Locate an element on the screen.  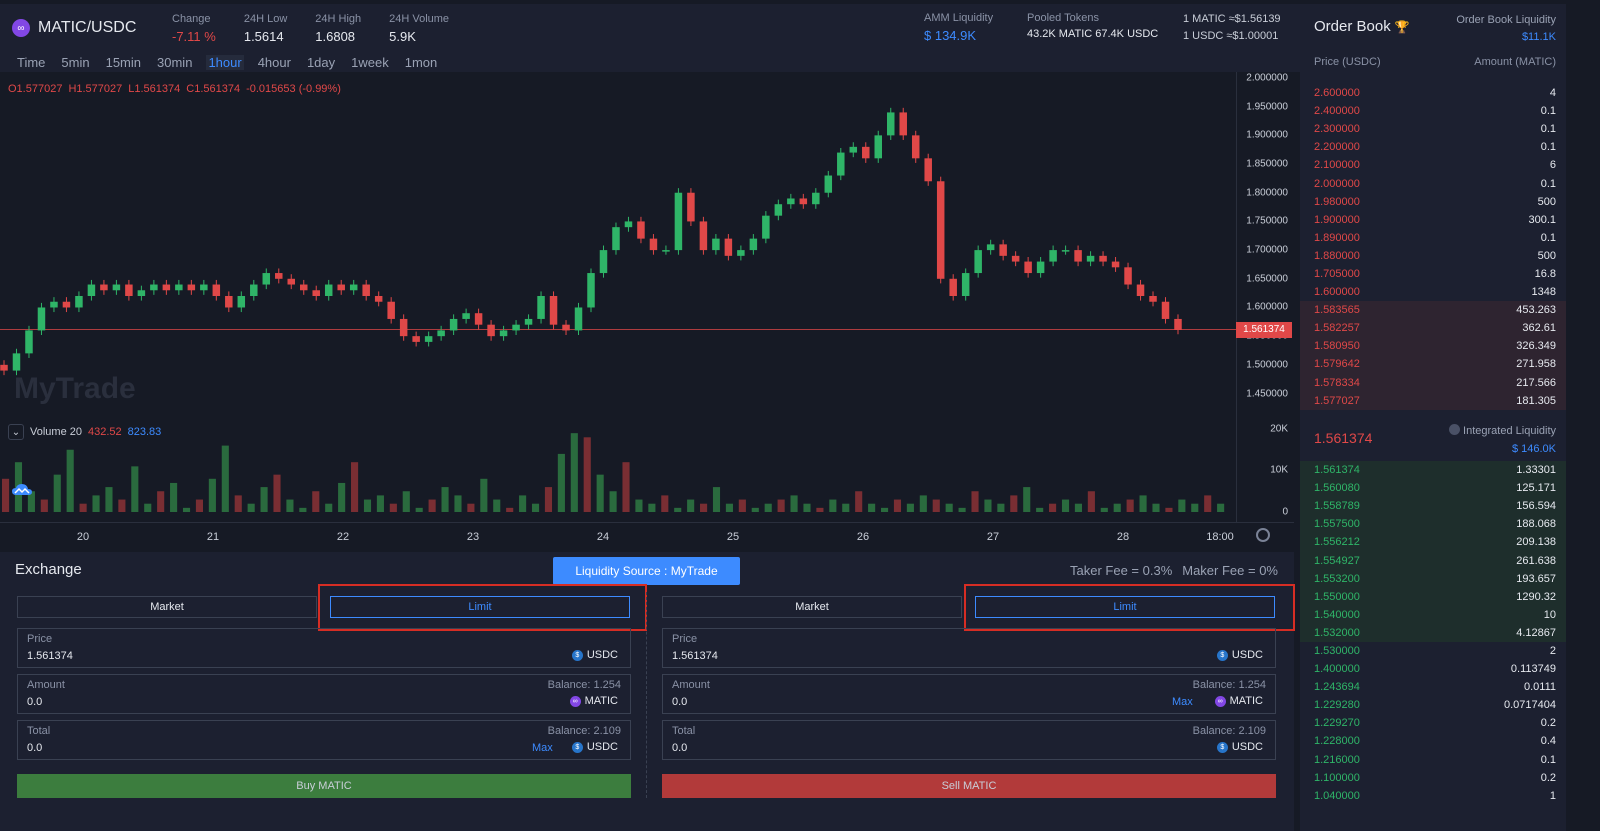
order-row: 1.561374 1.33301 is located at coordinates (1433, 470).